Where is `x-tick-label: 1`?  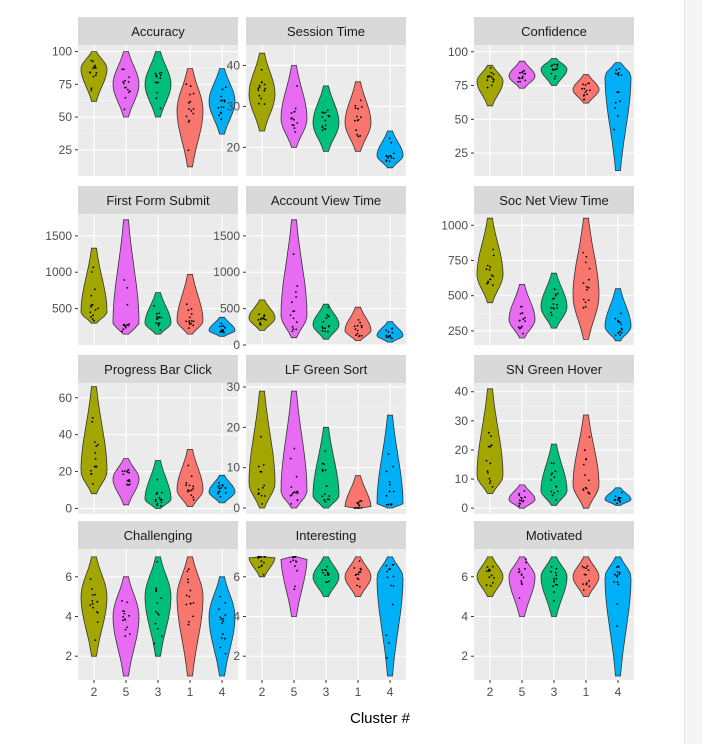
x-tick-label: 1 is located at coordinates (358, 692).